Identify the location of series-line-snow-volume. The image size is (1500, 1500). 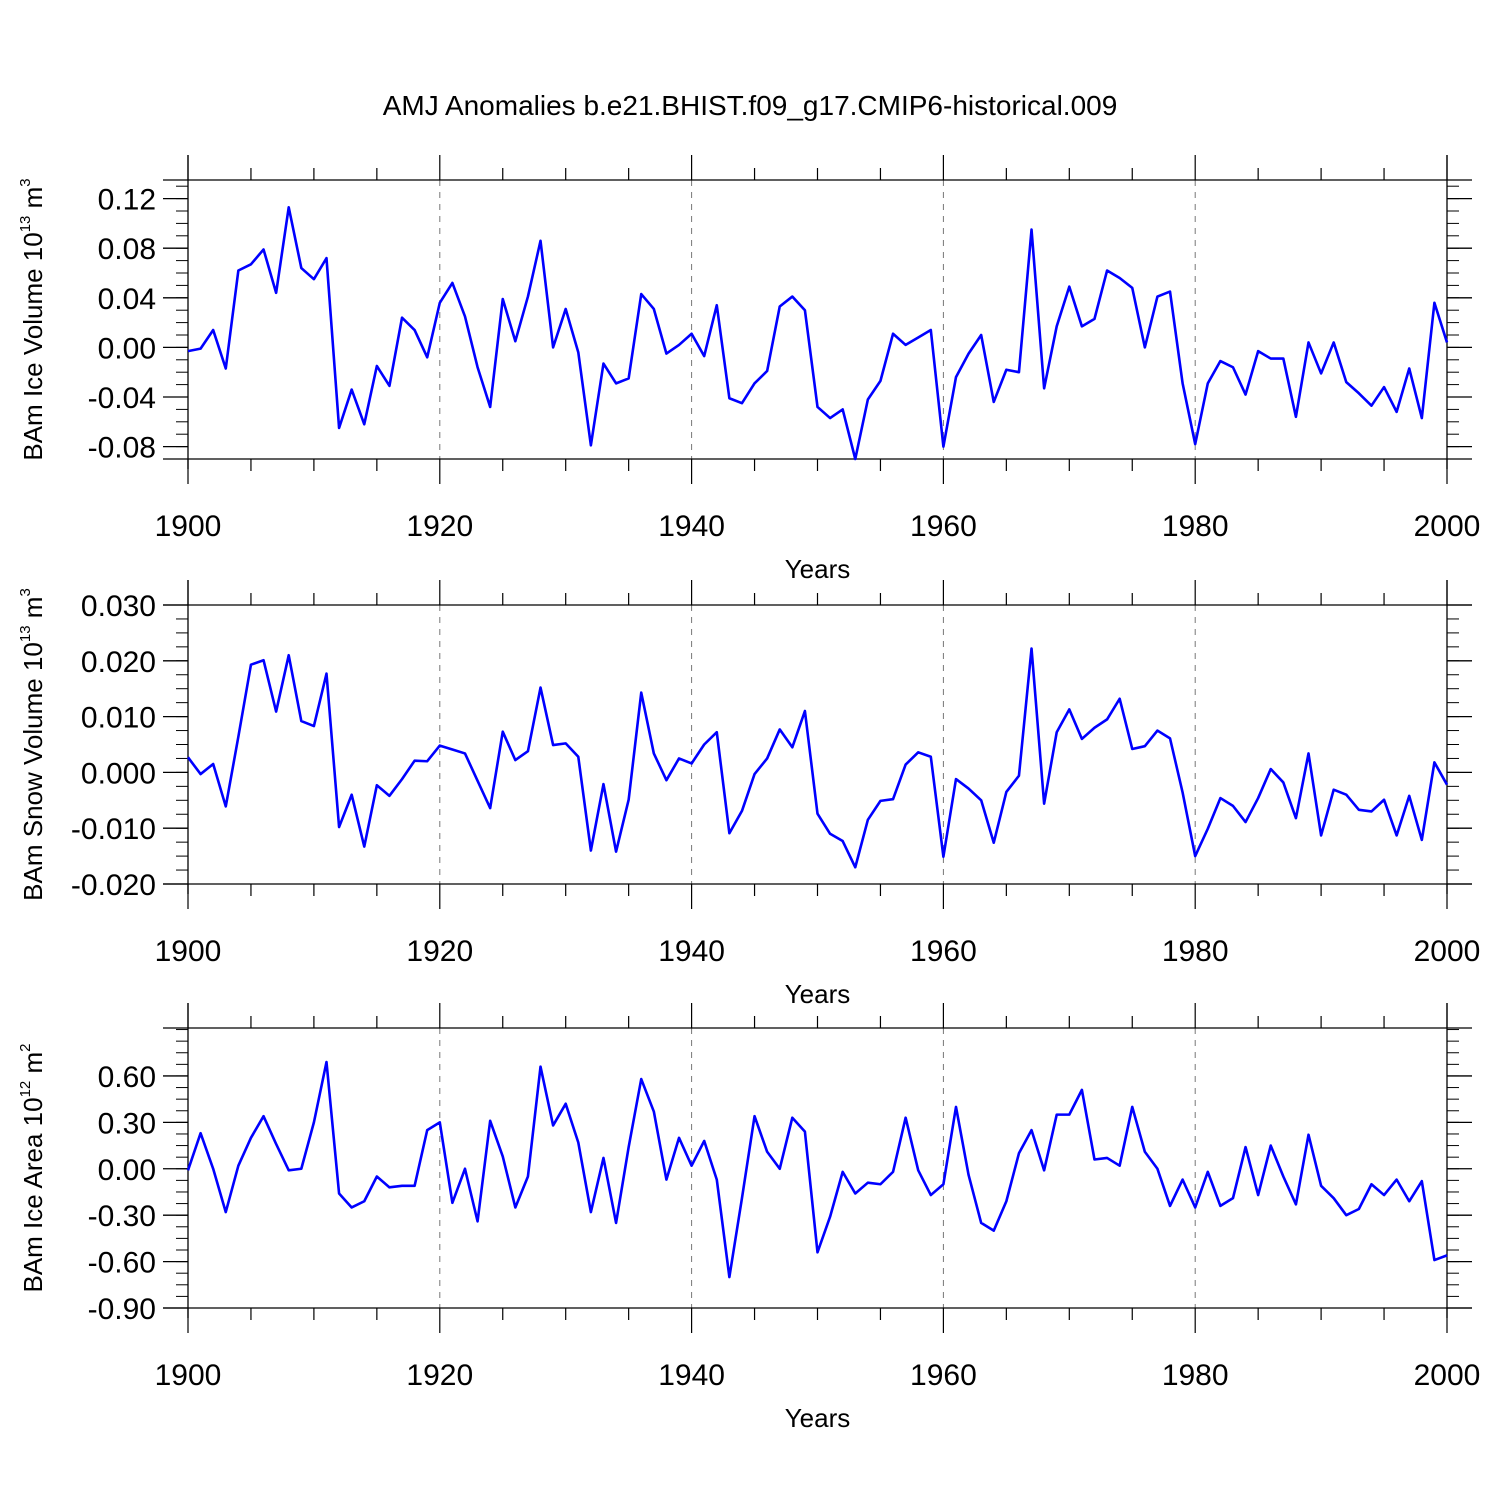
(817, 758).